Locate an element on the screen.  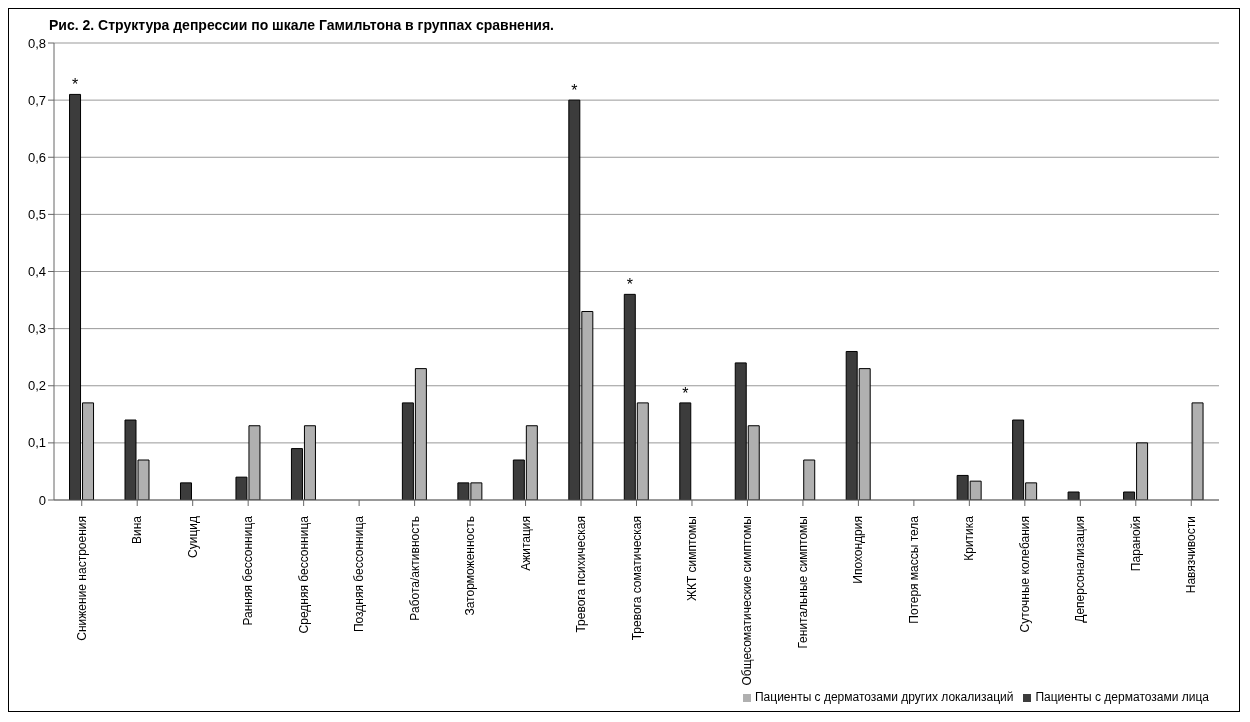
x-tick-label: ЖКТ симптомы is located at coordinates (691, 559).